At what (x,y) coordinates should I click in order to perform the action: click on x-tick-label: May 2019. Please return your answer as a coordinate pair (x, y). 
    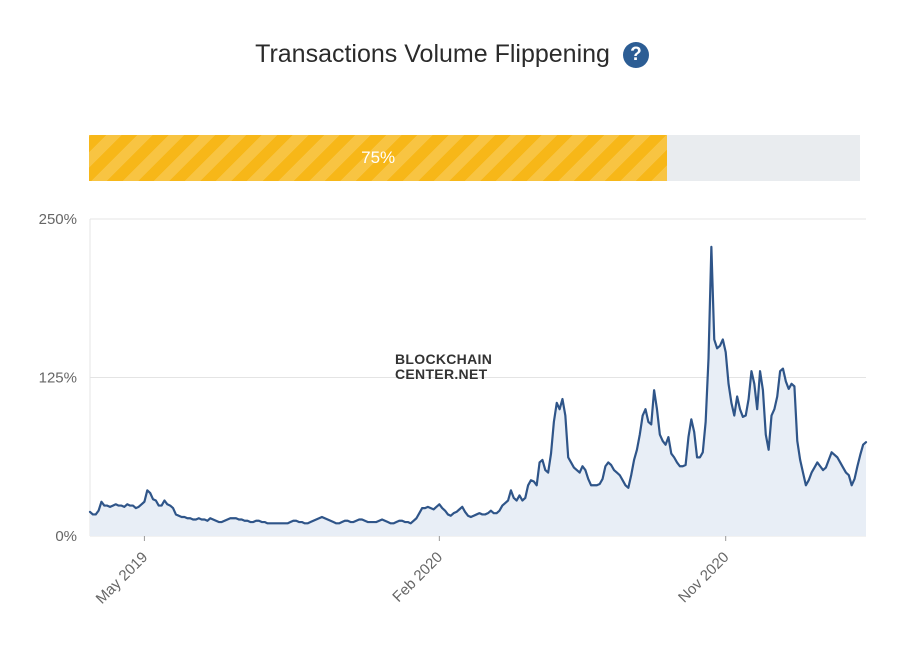
    Looking at the image, I should click on (122, 578).